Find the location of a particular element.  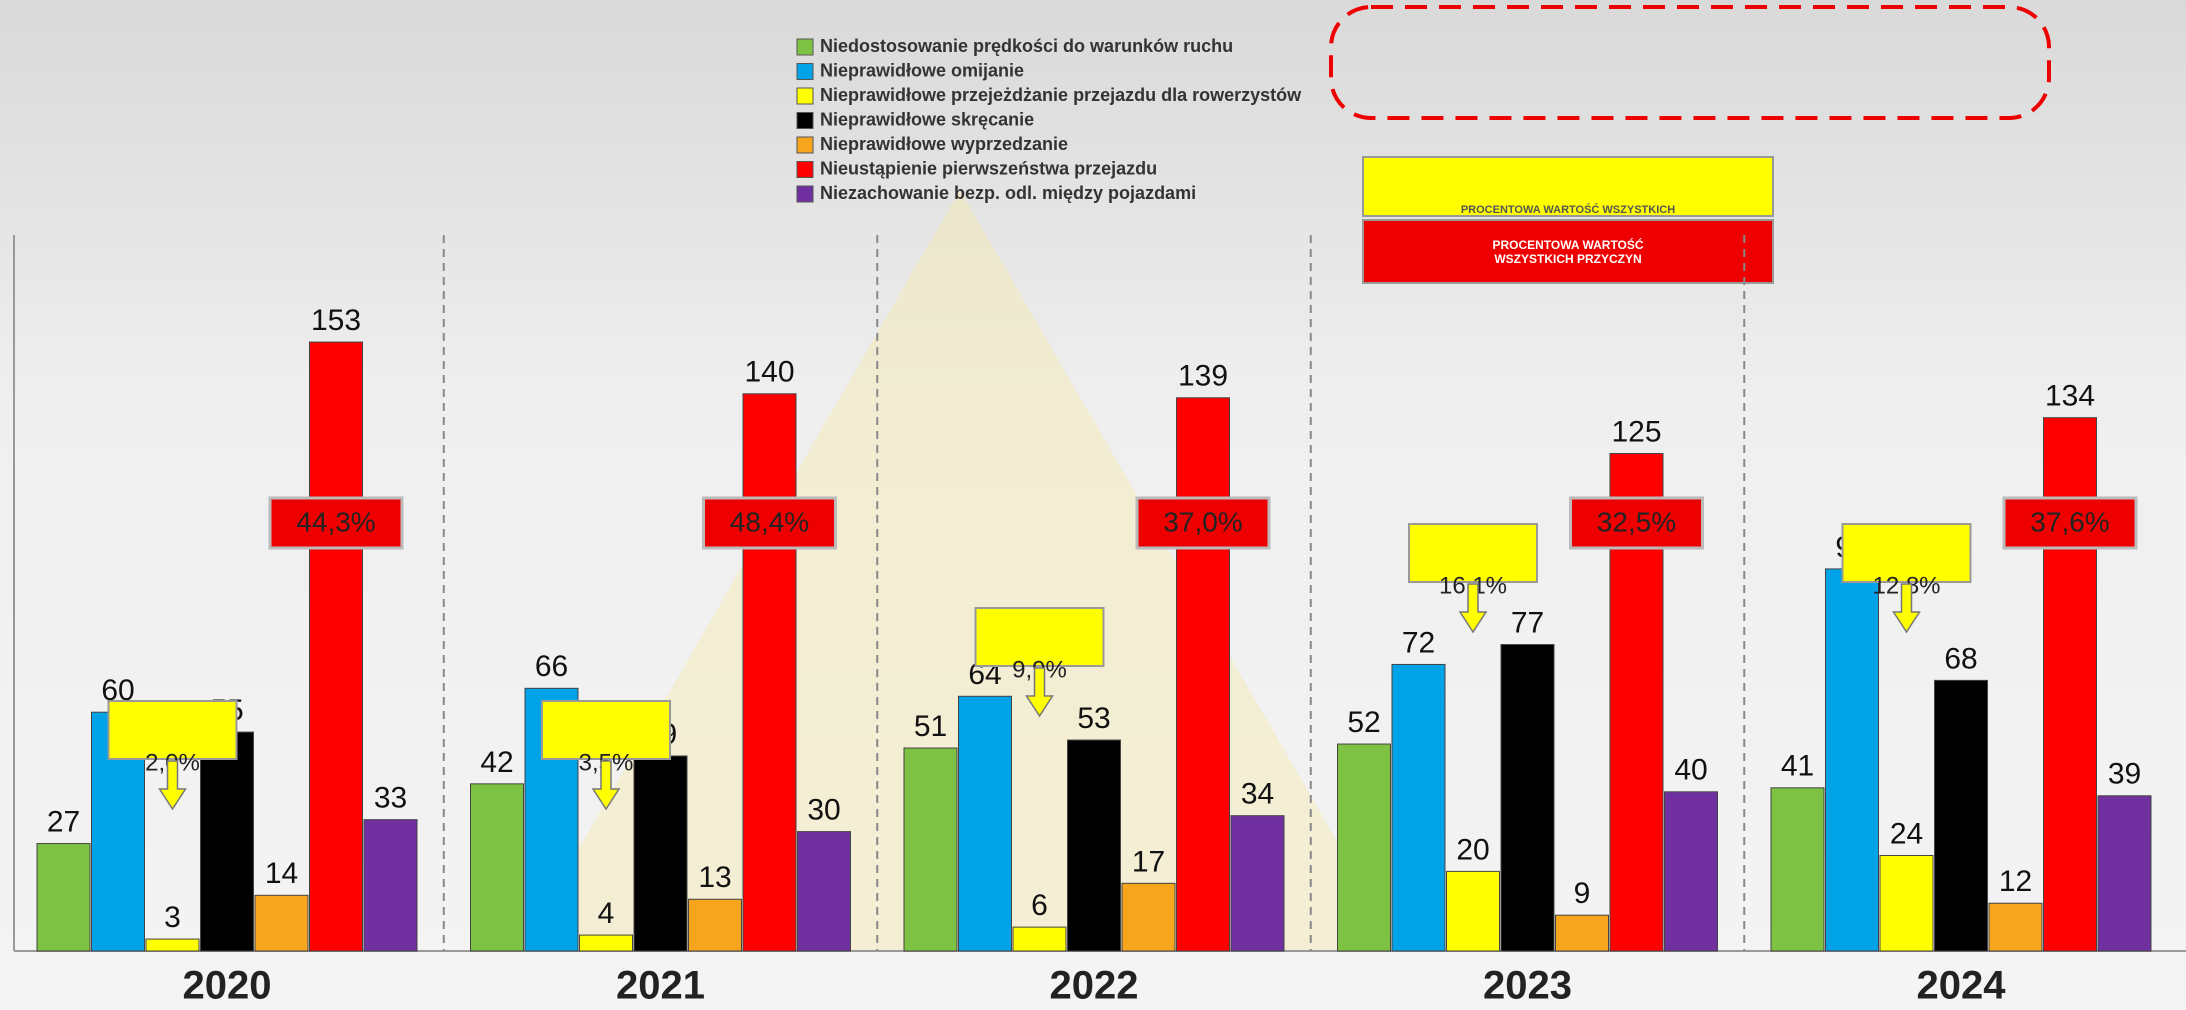

share-label-red: 48,4% is located at coordinates (769, 521).